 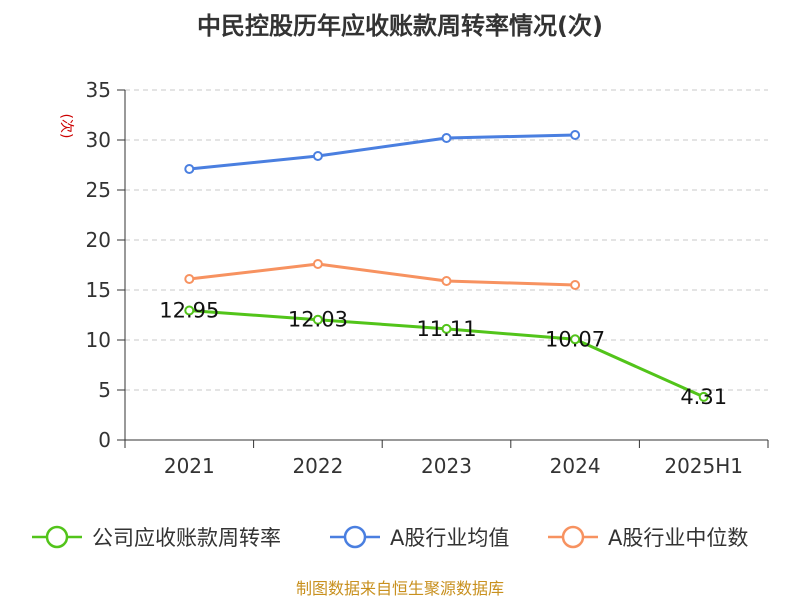 I want to click on legend-label: A股行业均值, so click(x=449, y=538).